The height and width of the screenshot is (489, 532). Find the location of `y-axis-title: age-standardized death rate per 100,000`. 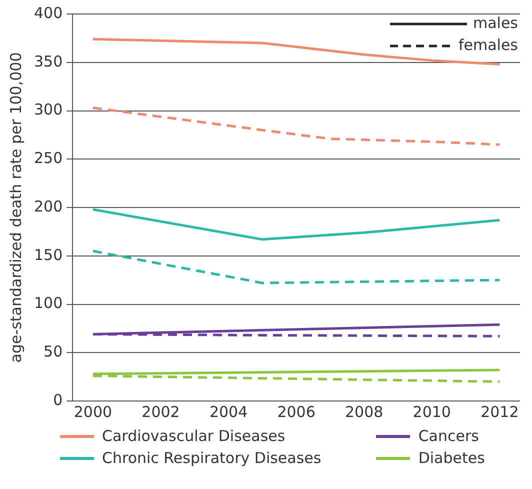

y-axis-title: age-standardized death rate per 100,000 is located at coordinates (15, 207).